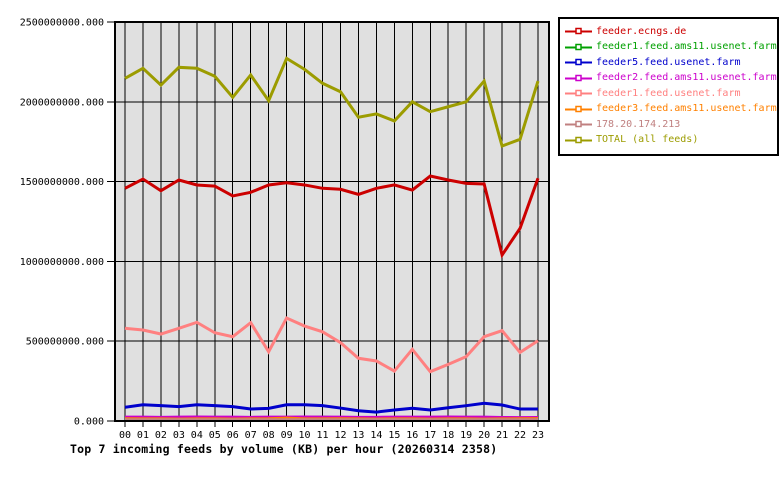 The height and width of the screenshot is (480, 780). I want to click on x-axis-label: 04, so click(197, 435).